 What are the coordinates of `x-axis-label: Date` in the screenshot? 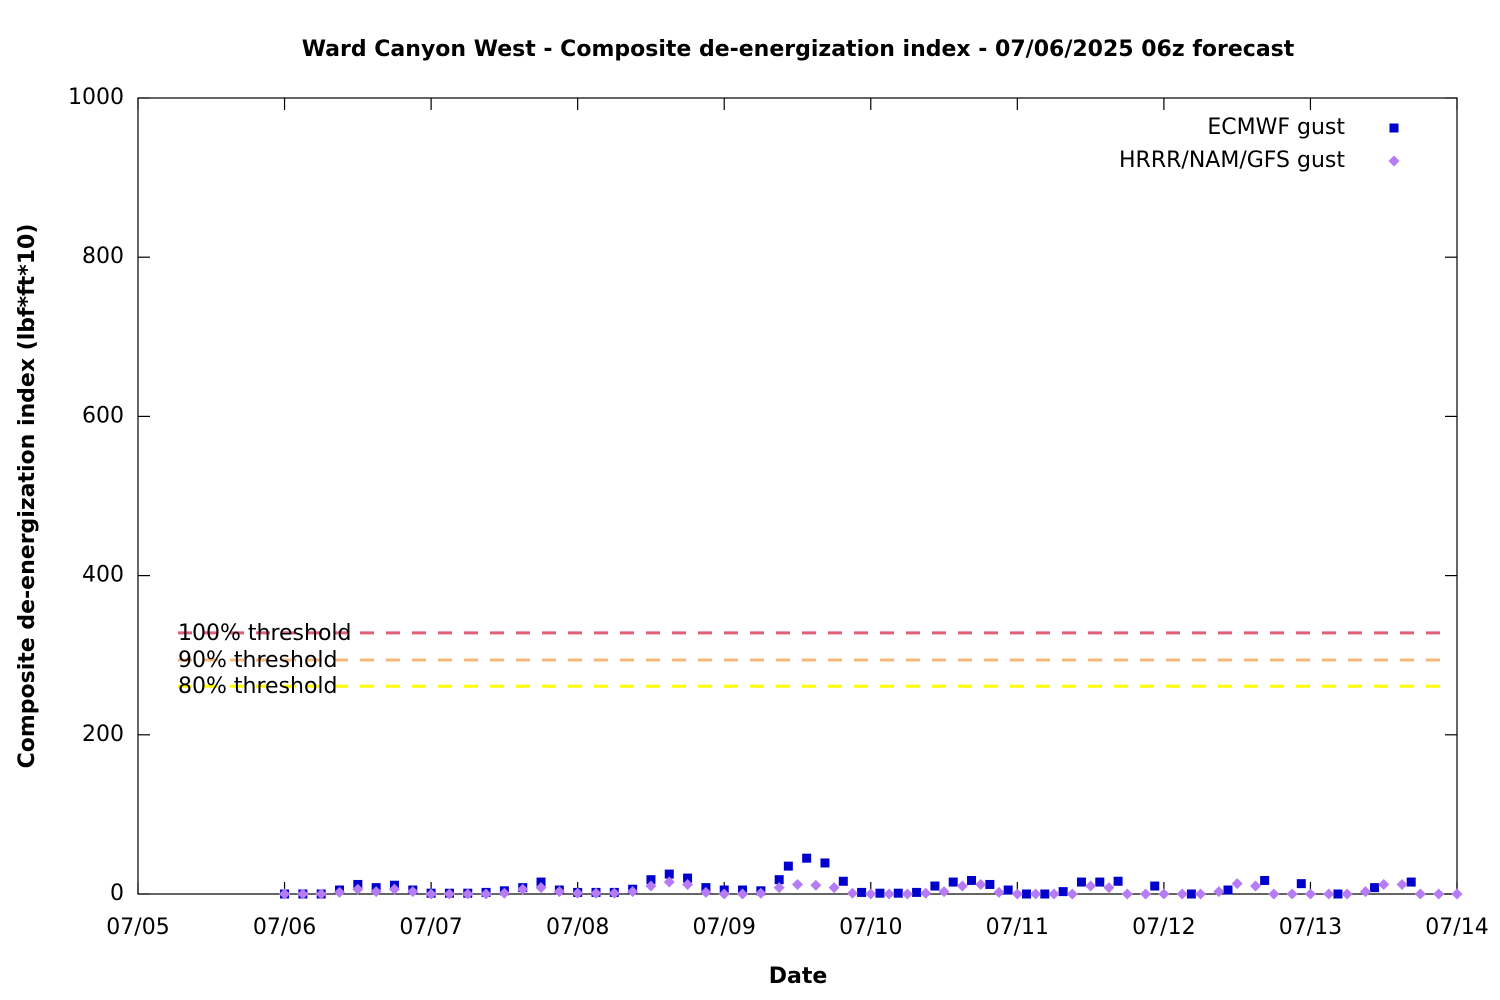 It's located at (798, 976).